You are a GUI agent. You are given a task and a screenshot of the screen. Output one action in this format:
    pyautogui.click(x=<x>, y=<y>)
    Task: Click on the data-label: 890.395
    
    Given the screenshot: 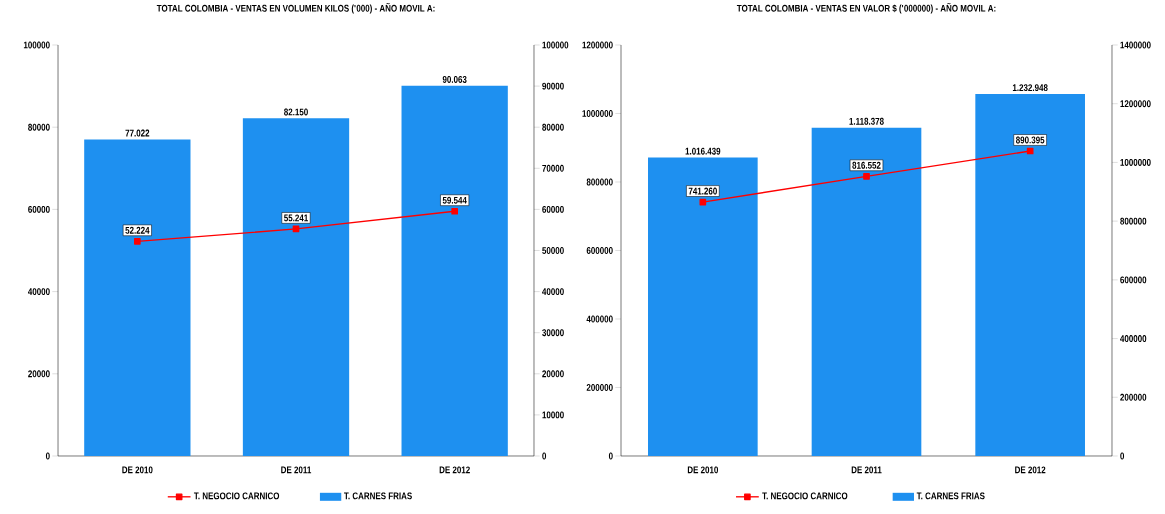 What is the action you would take?
    pyautogui.click(x=1030, y=140)
    